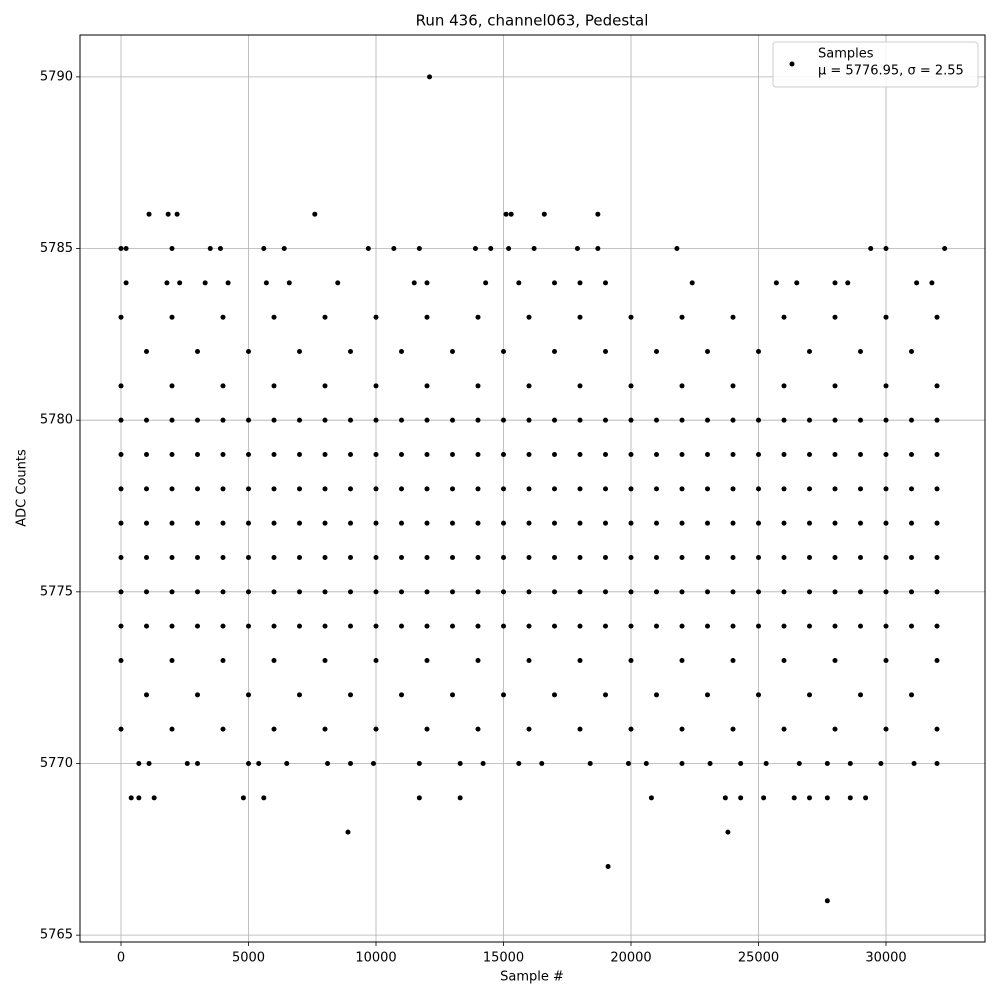 This screenshot has width=1000, height=1004. What do you see at coordinates (56, 763) in the screenshot?
I see `y-tick-label: 5770` at bounding box center [56, 763].